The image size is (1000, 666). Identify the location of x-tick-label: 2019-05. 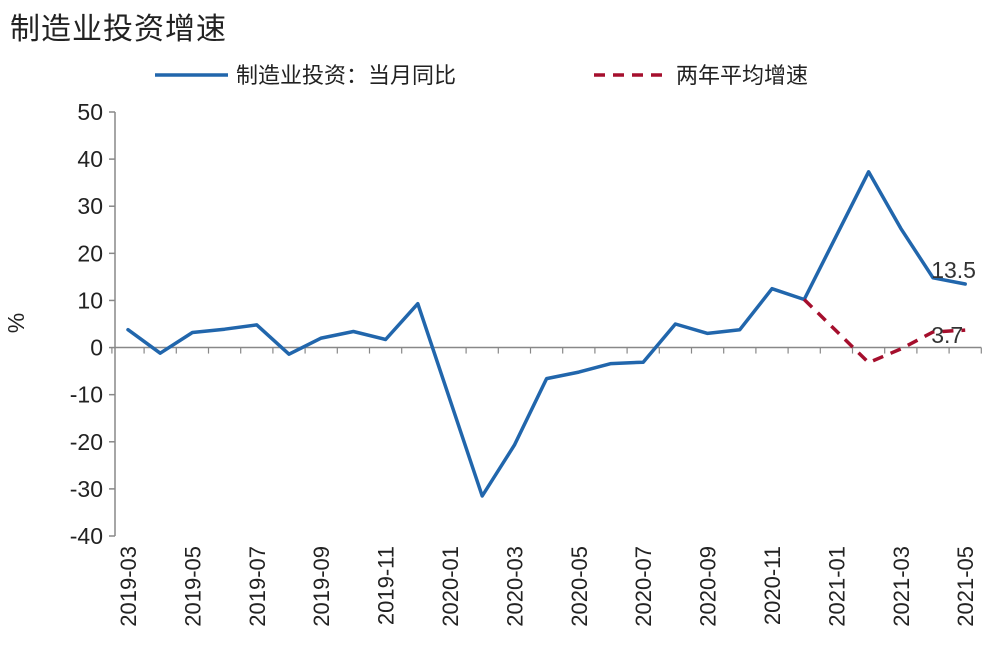
(192, 586).